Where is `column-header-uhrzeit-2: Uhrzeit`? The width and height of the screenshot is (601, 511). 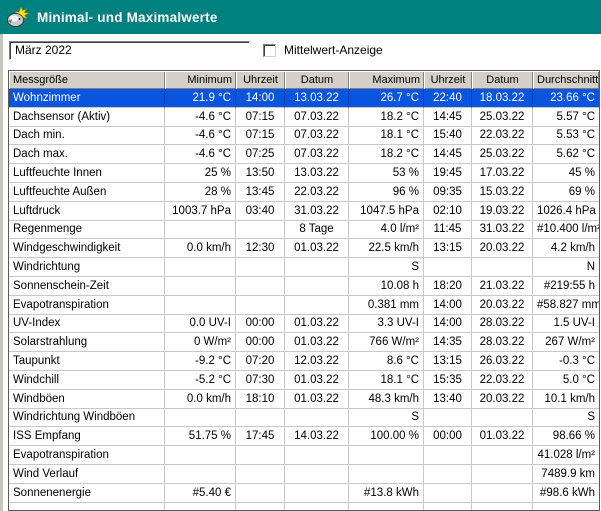 column-header-uhrzeit-2: Uhrzeit is located at coordinates (260, 80).